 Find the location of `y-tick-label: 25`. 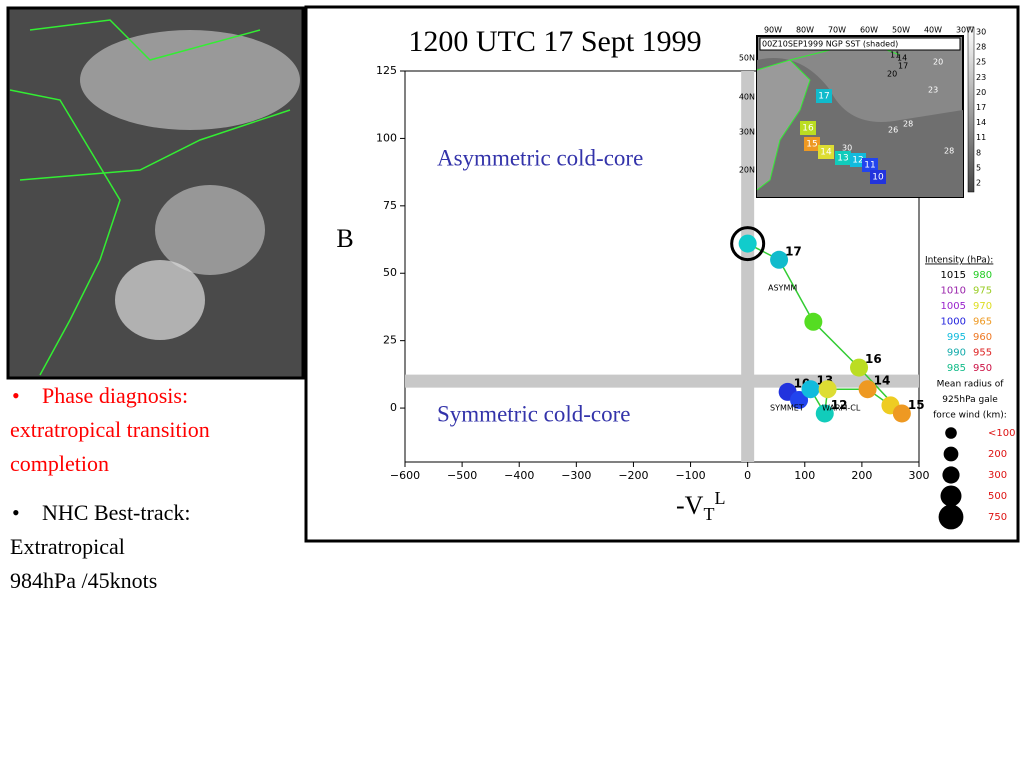

y-tick-label: 25 is located at coordinates (390, 340).